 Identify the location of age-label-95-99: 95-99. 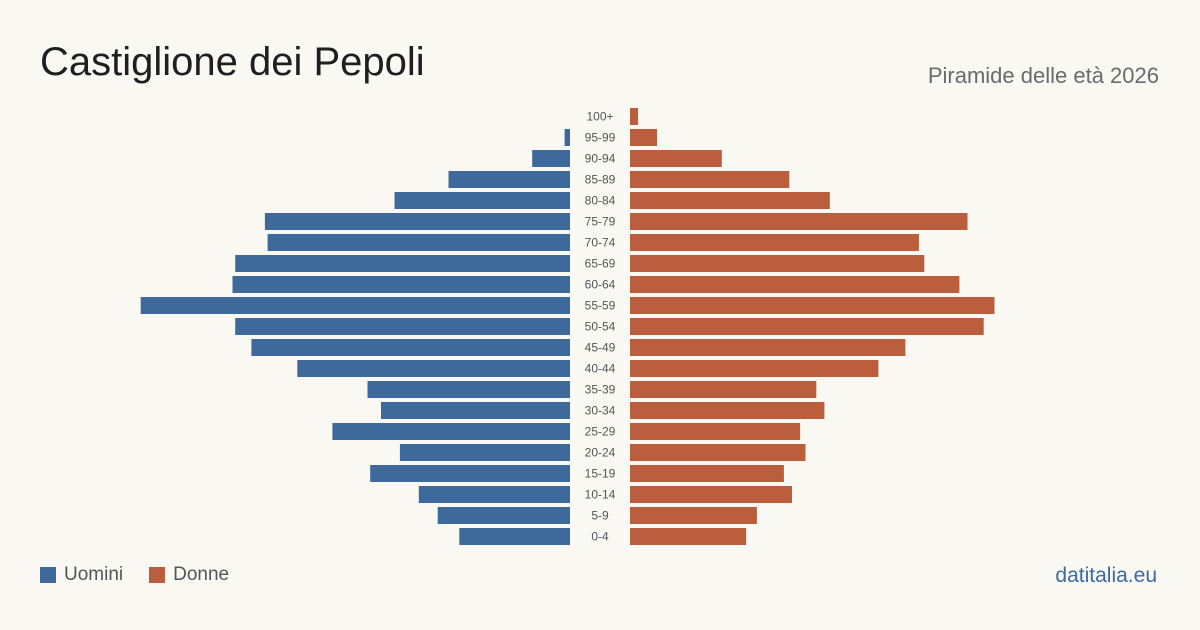
(600, 138).